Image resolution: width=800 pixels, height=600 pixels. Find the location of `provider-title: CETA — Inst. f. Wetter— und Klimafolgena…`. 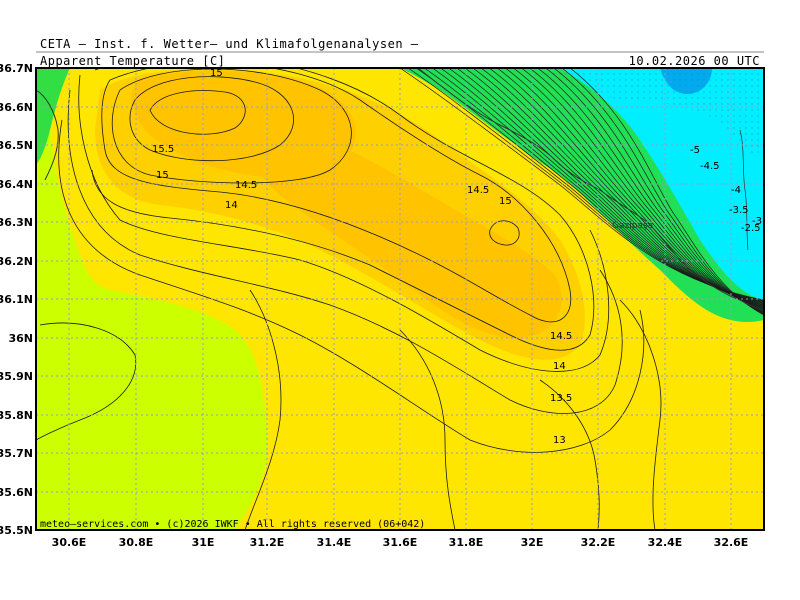

provider-title: CETA — Inst. f. Wetter— und Klimafolgena… is located at coordinates (229, 44).